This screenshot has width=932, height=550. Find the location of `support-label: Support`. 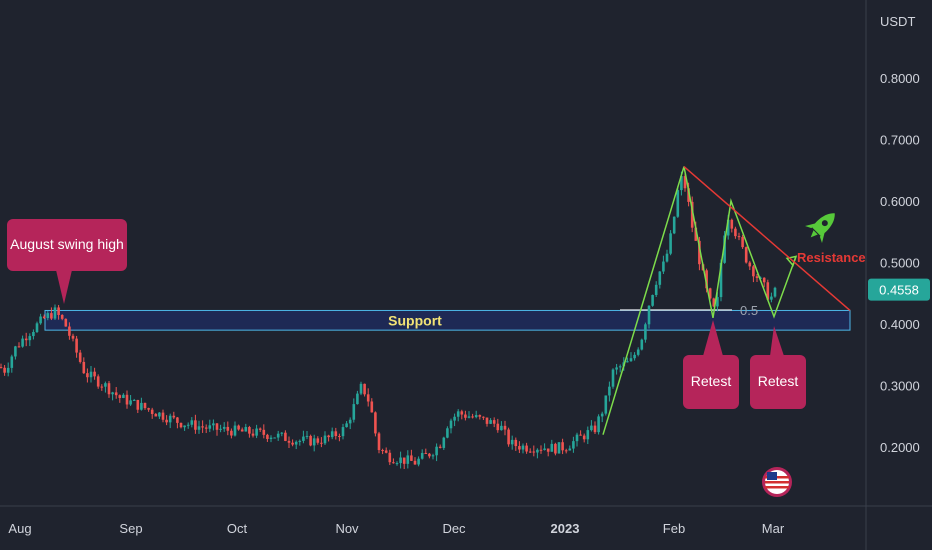

support-label: Support is located at coordinates (415, 320).